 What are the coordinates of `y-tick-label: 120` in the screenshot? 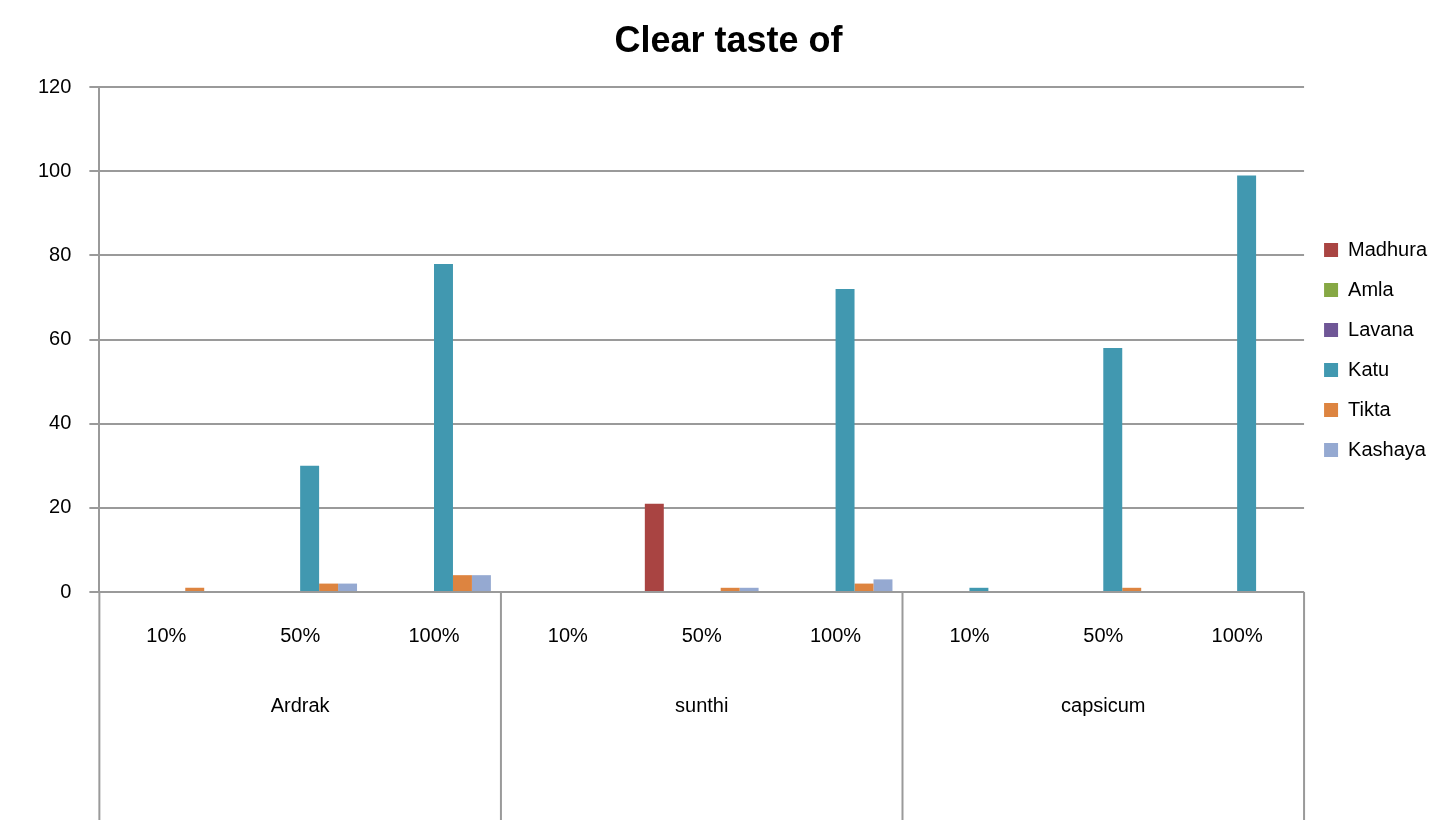 It's located at (54, 85).